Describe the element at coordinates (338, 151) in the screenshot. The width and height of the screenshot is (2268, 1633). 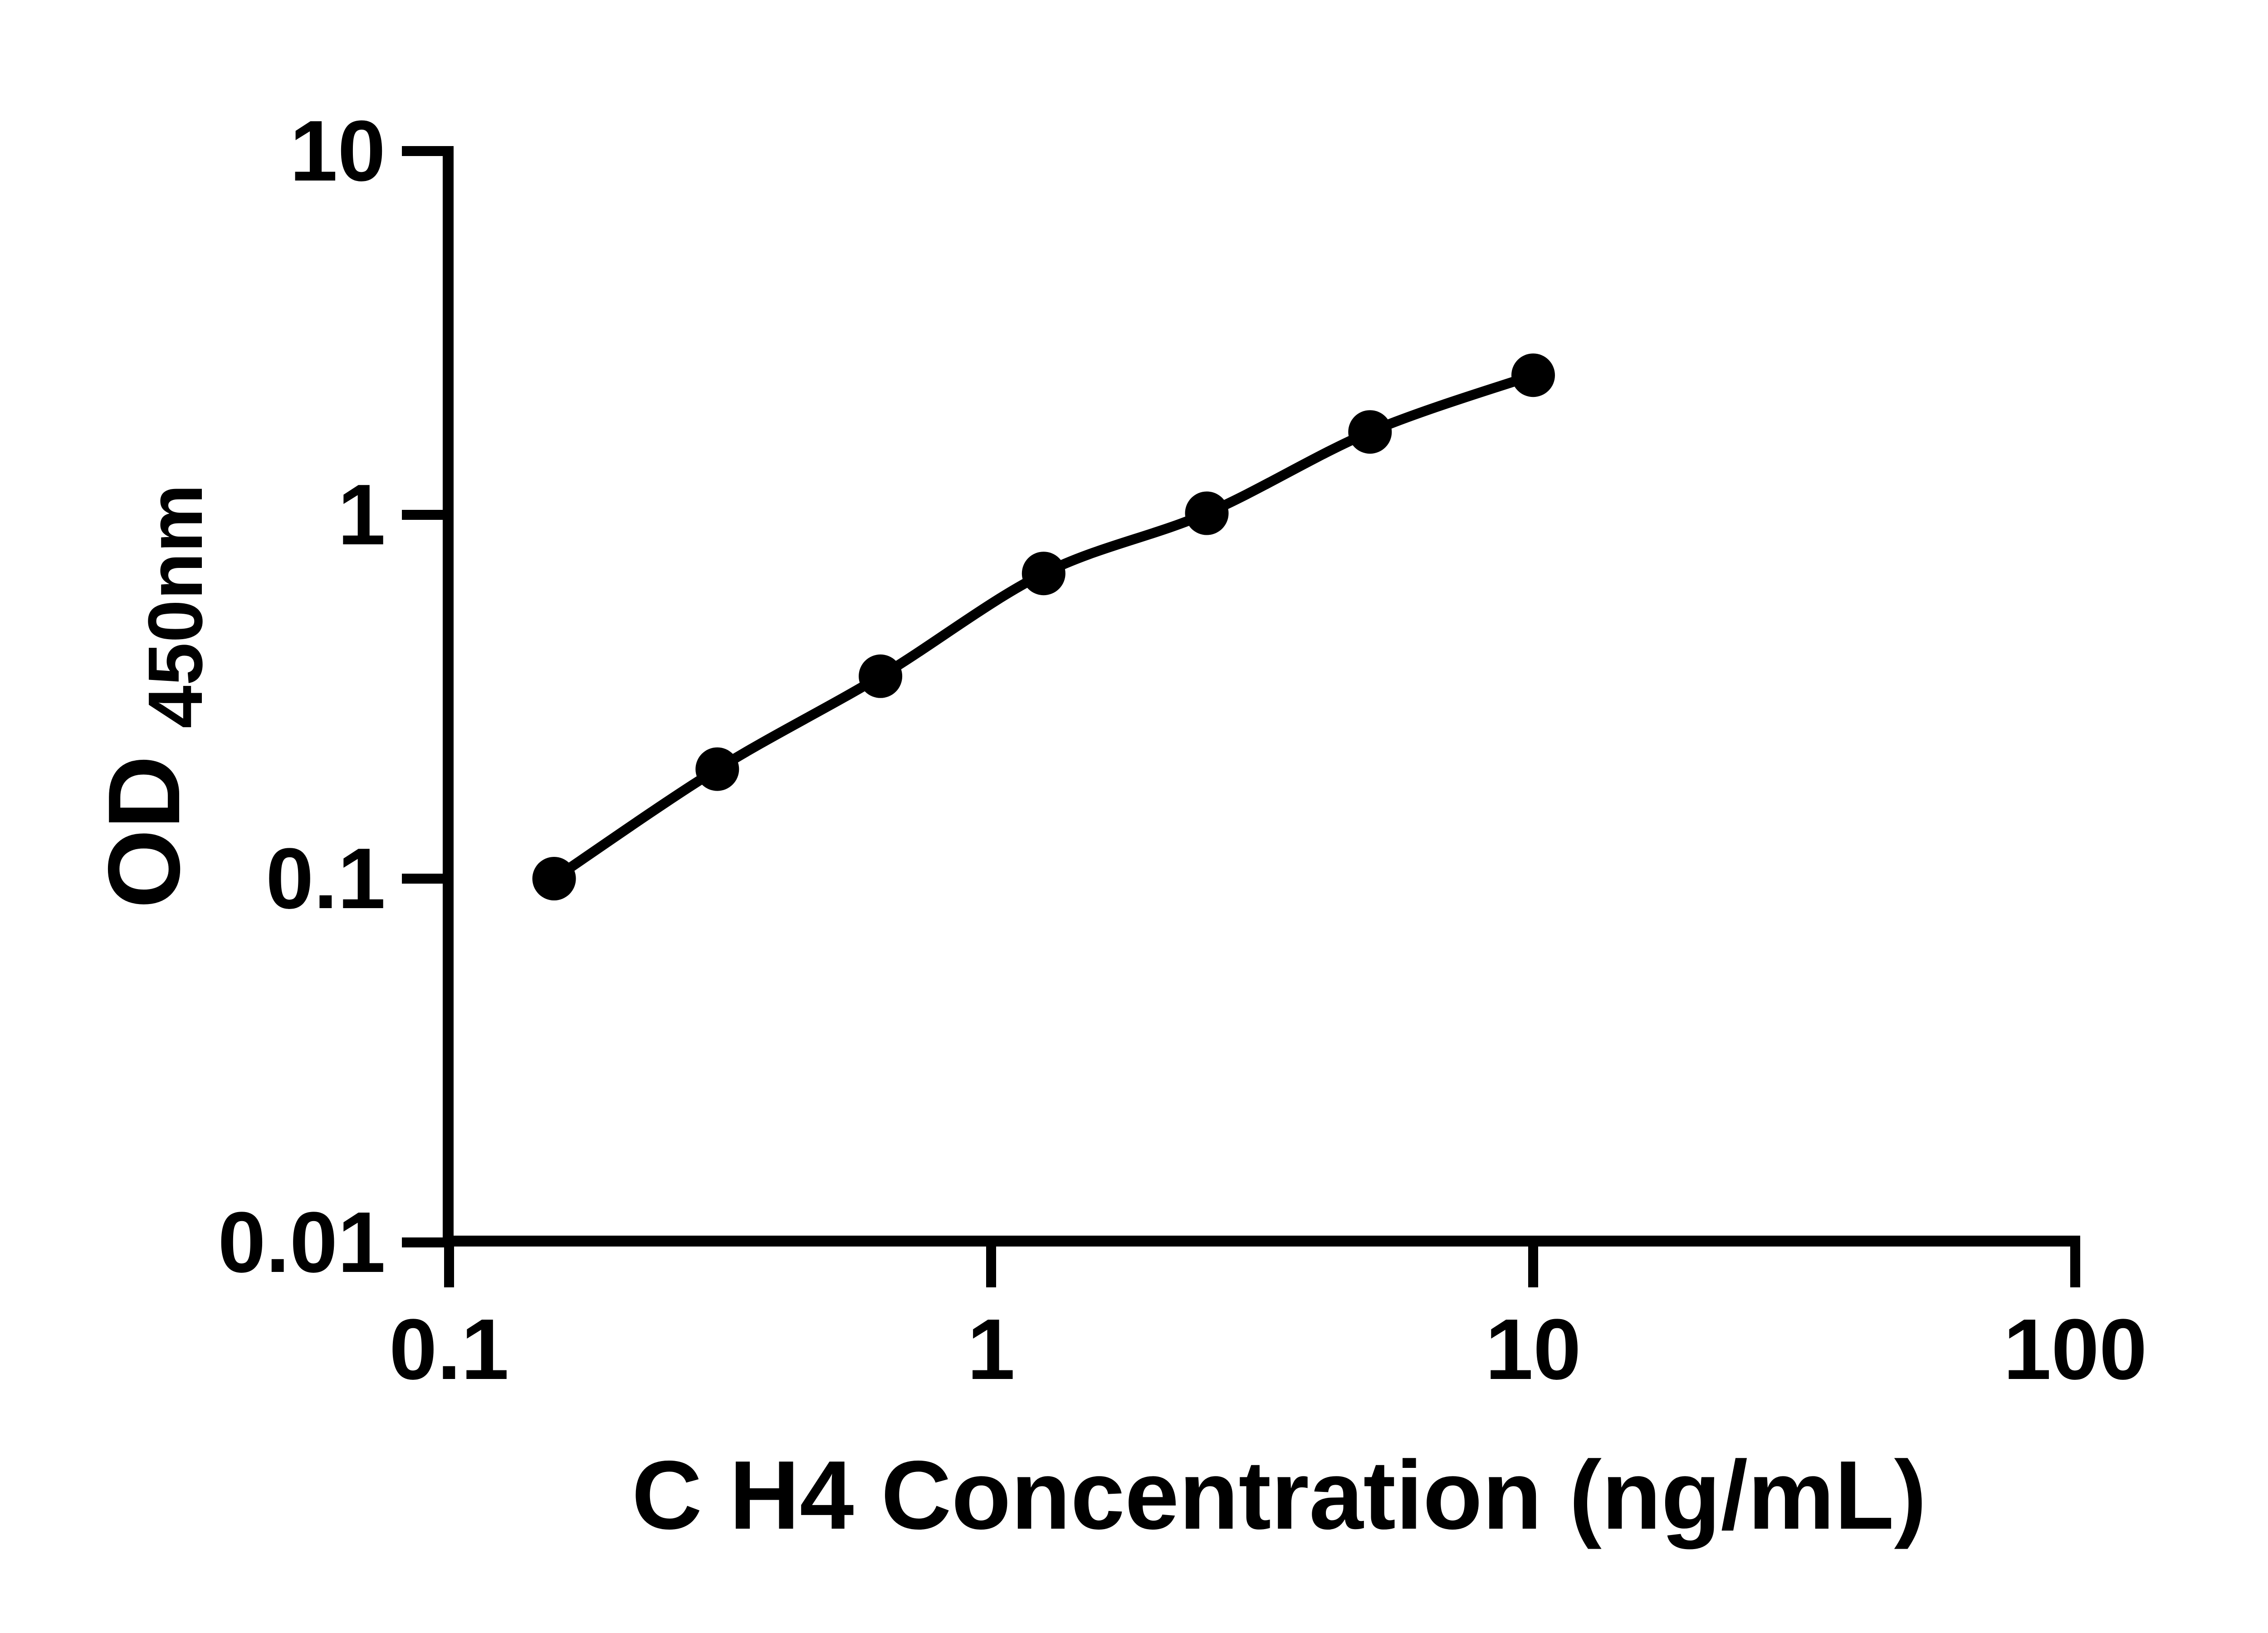
I see `y-tick-label-10: 10` at that location.